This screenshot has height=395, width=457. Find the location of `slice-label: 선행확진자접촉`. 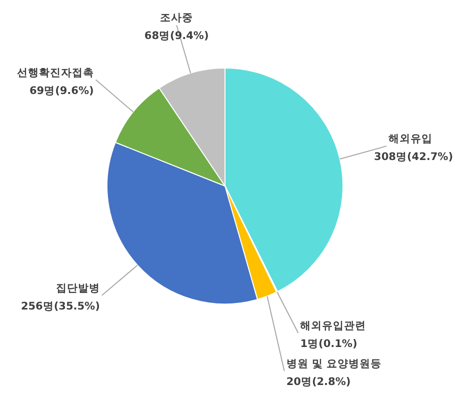

slice-label: 선행확진자접촉 is located at coordinates (55, 72).